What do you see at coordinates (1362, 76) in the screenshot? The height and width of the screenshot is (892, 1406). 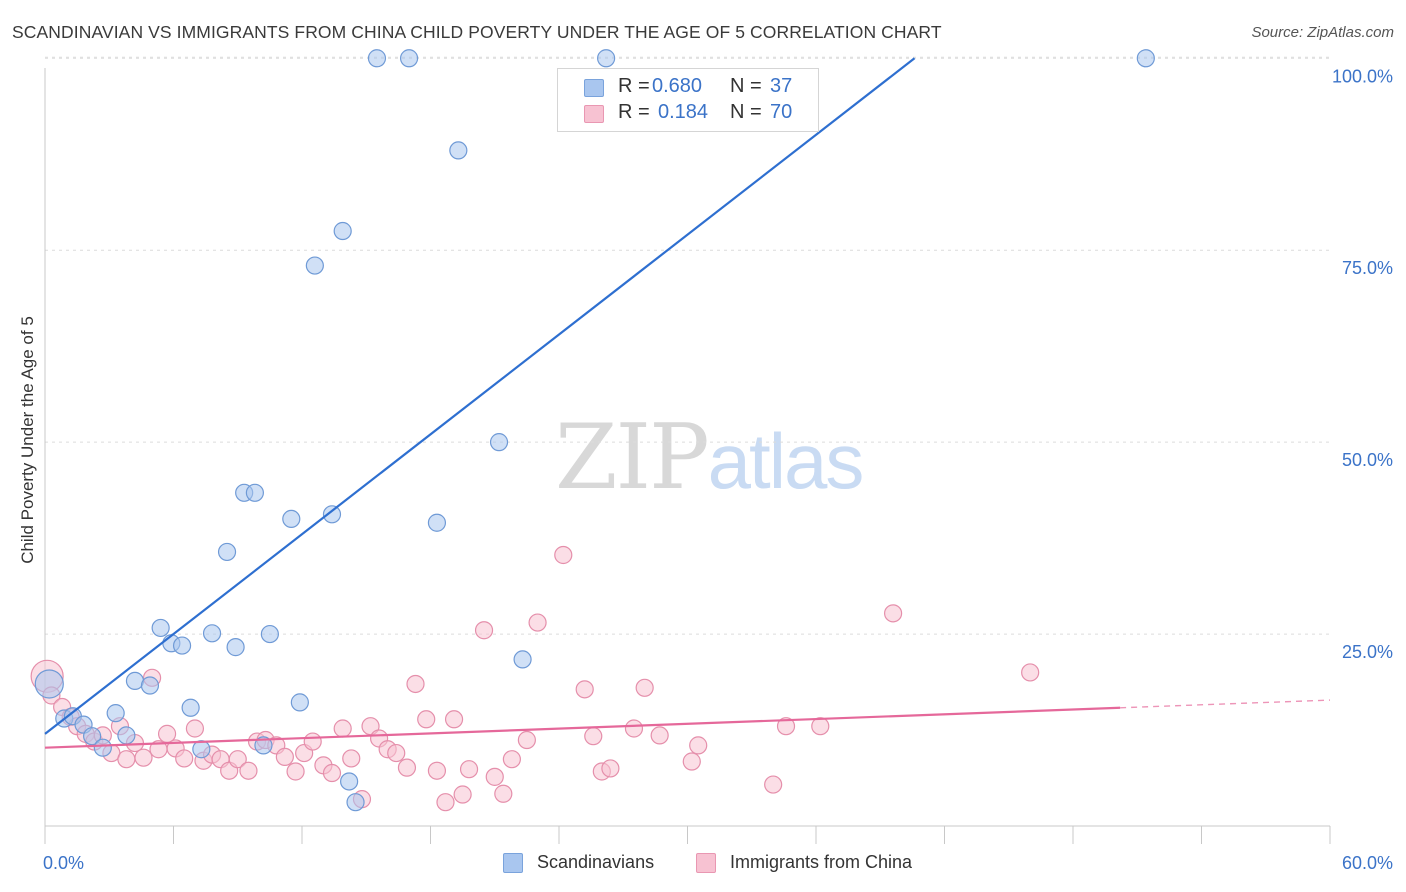 I see `y-tick-label: 100.0%` at bounding box center [1362, 76].